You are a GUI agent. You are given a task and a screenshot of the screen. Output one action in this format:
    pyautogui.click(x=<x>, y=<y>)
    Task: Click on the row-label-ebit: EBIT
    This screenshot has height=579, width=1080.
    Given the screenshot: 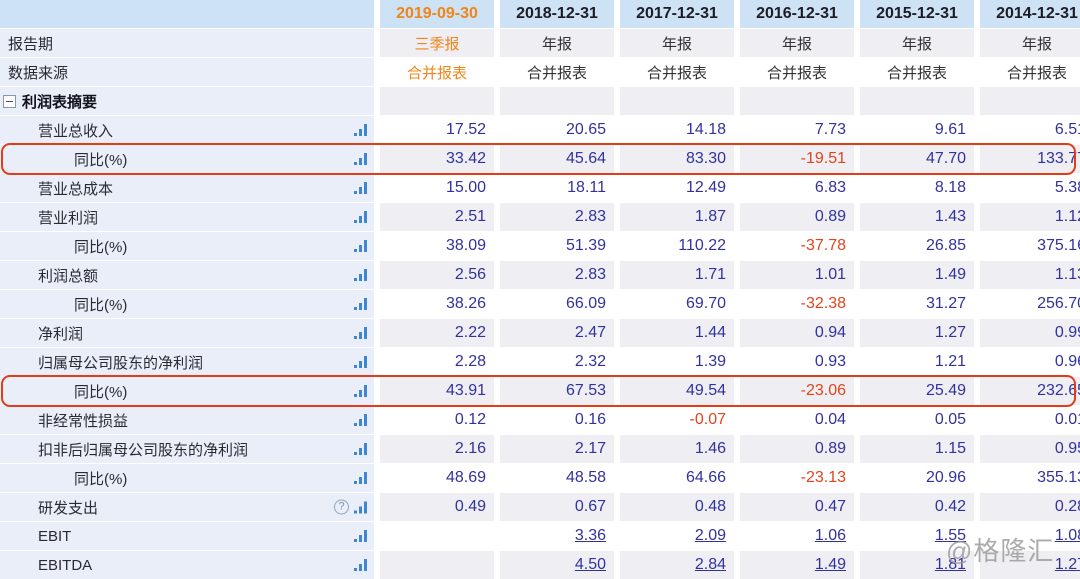 What is the action you would take?
    pyautogui.click(x=187, y=536)
    